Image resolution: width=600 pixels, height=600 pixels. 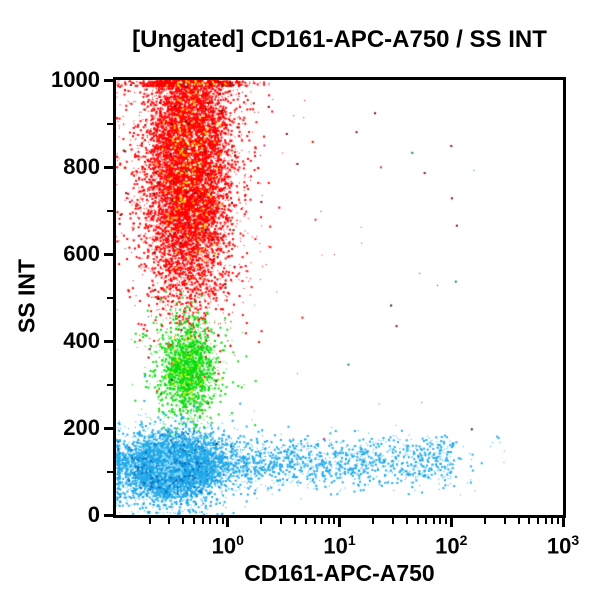 I want to click on y-tick-label: 600, so click(x=81, y=253).